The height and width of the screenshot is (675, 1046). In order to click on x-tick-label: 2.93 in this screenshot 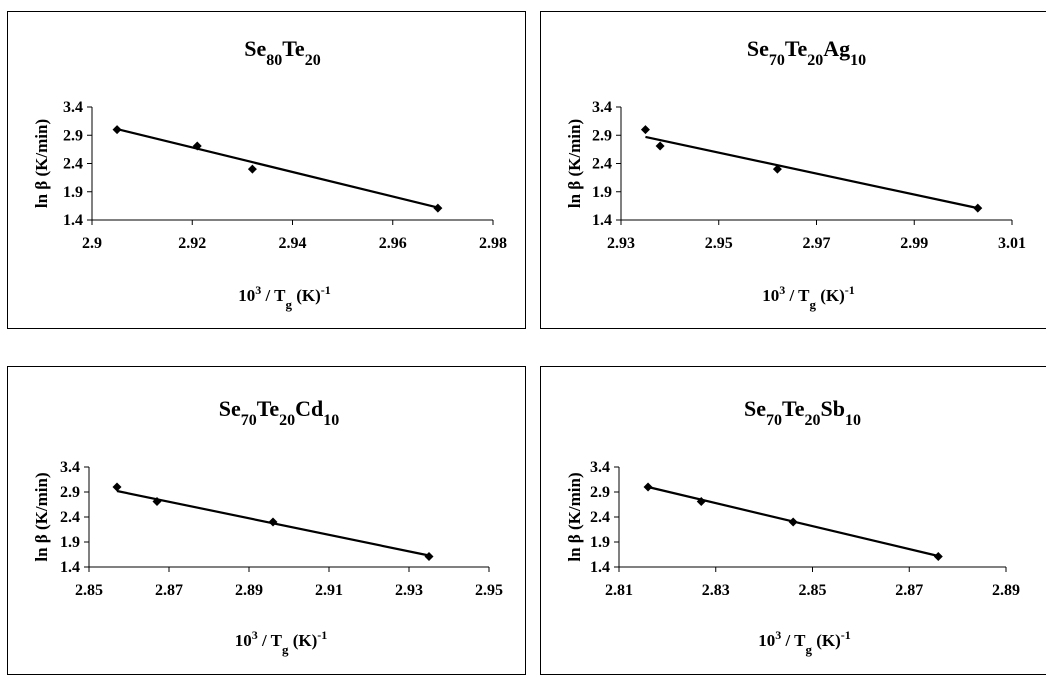, I will do `click(409, 590)`.